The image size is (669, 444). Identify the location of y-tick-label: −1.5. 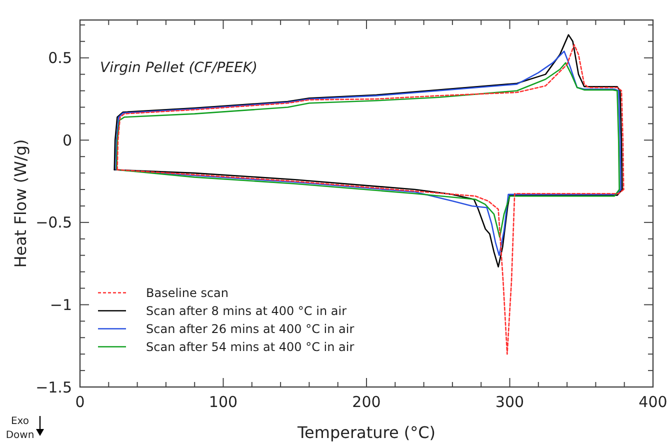
(54, 387).